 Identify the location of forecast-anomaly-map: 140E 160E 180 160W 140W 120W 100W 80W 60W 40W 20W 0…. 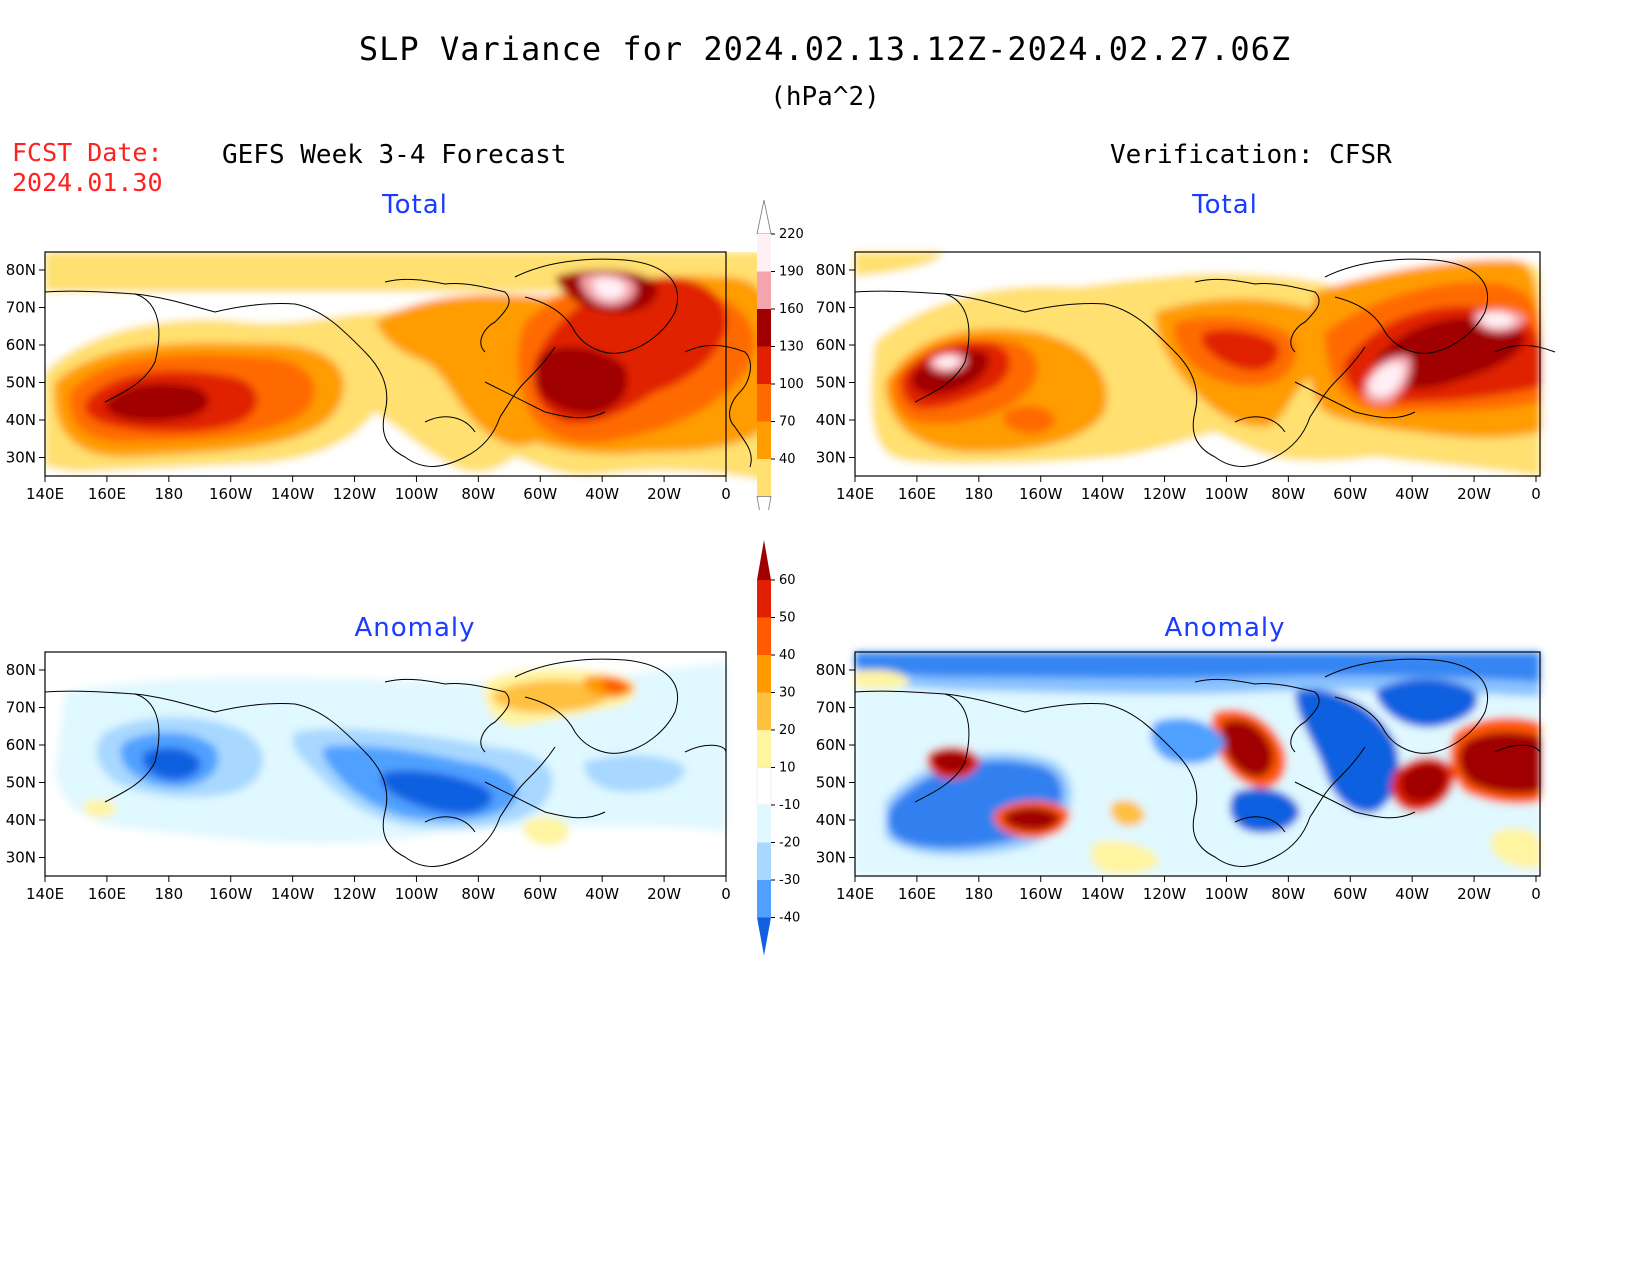
(368, 777).